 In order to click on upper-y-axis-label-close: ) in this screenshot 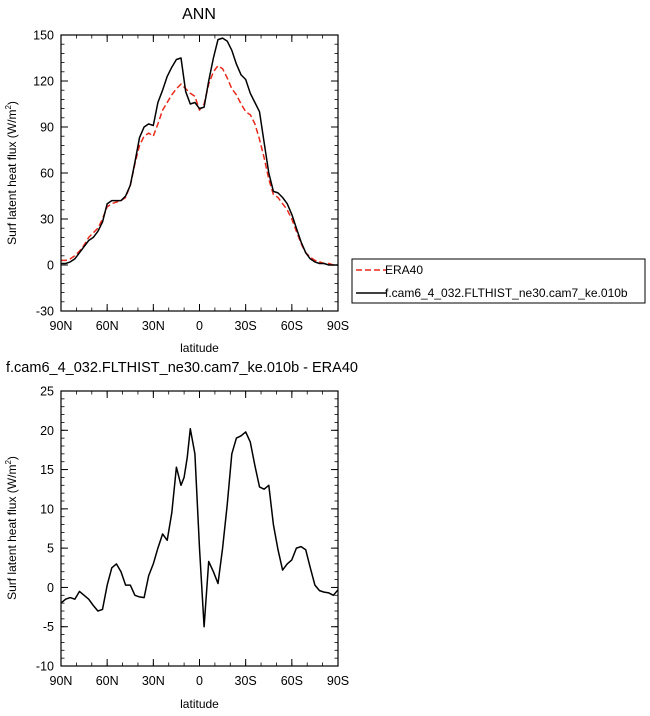, I will do `click(12, 103)`.